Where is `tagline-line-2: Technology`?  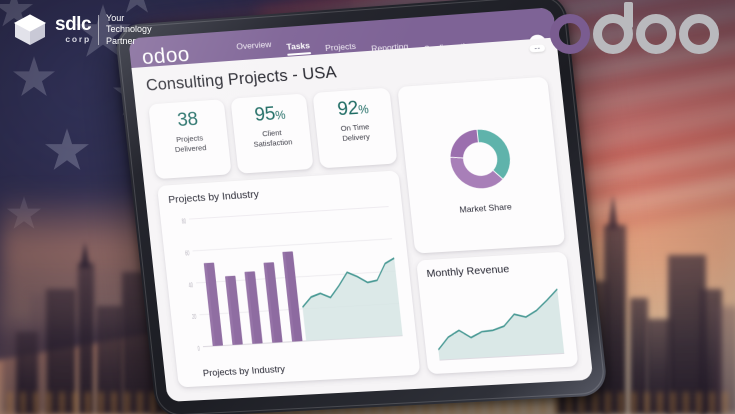 tagline-line-2: Technology is located at coordinates (129, 29).